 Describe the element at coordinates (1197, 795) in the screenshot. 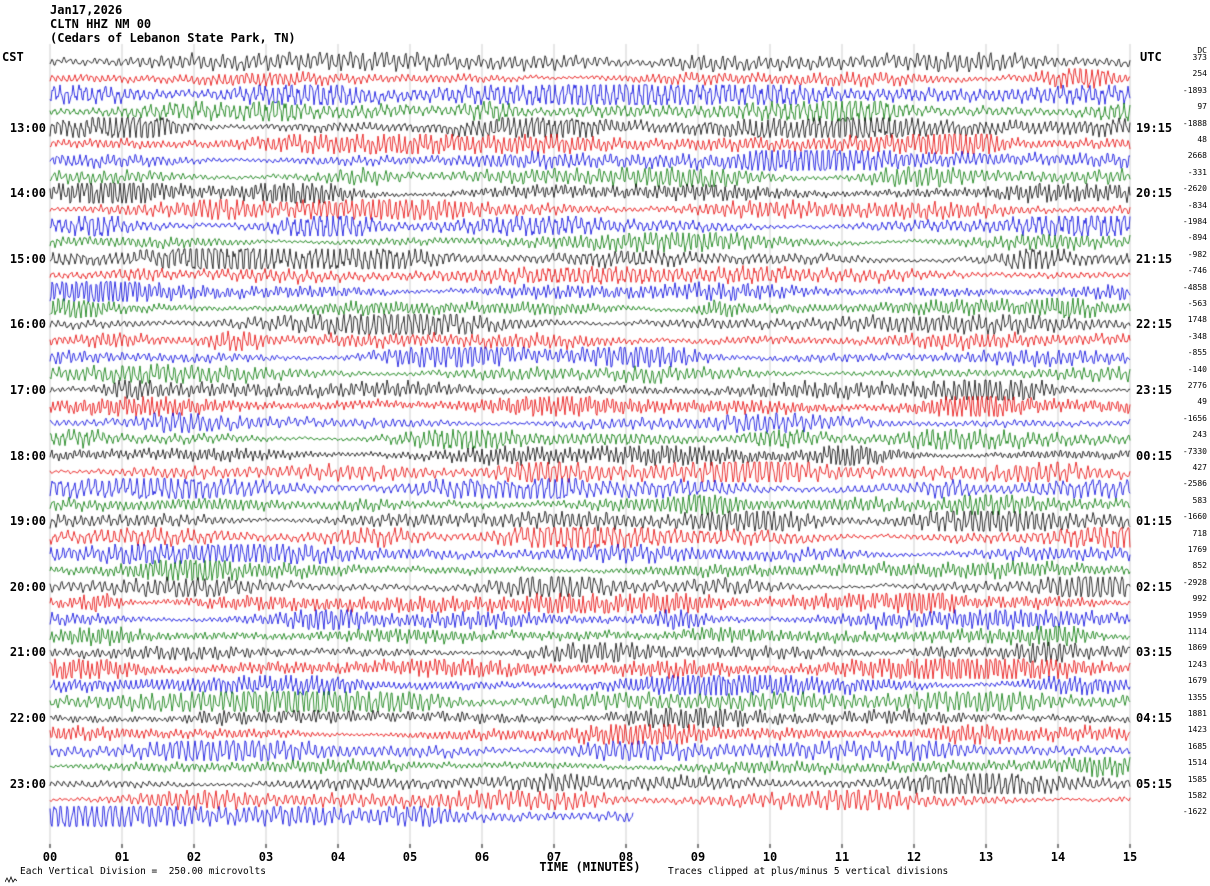

I see `dc-offset-value: 1582` at that location.